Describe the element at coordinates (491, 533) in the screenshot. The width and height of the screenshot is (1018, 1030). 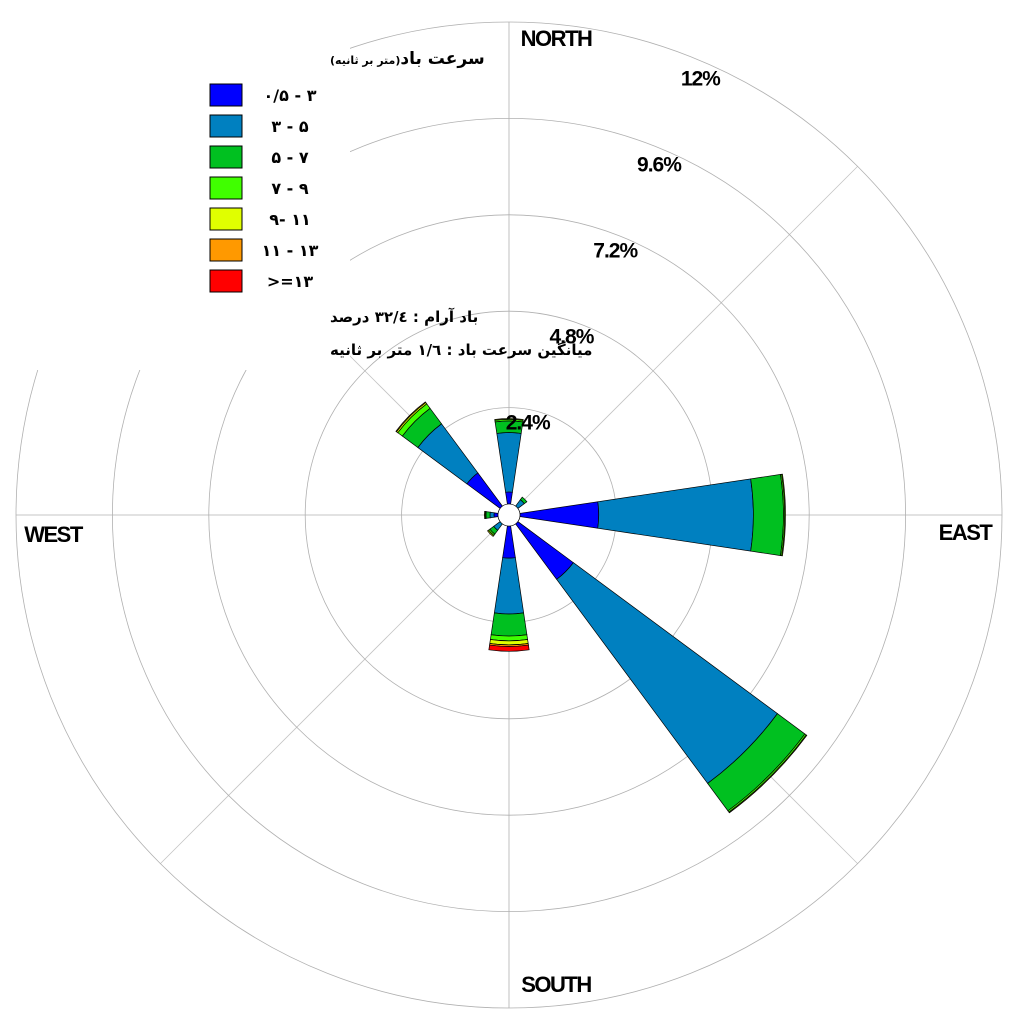
I see `petal-segment-sw` at that location.